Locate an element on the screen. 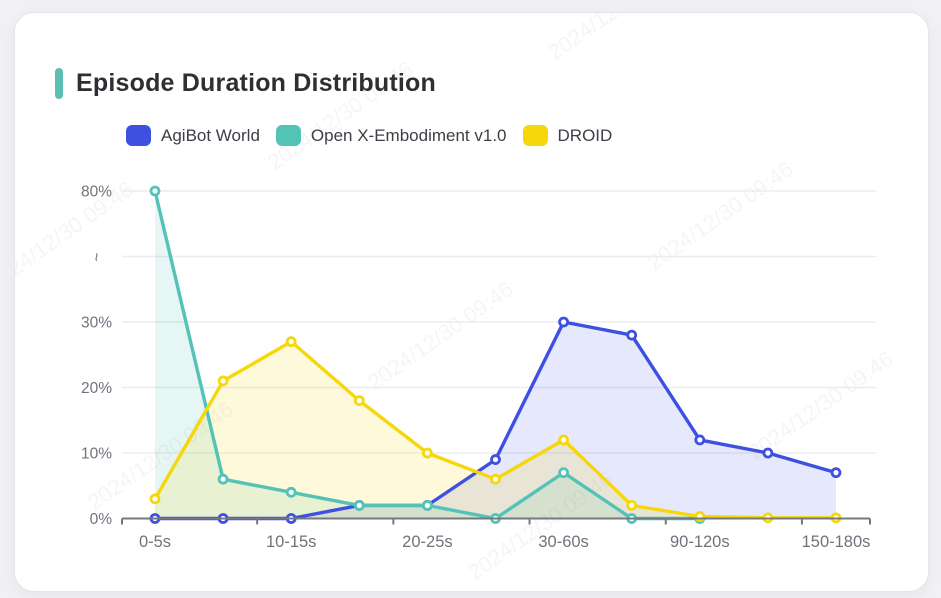 This screenshot has width=941, height=598. legend-label: DROID is located at coordinates (585, 135).